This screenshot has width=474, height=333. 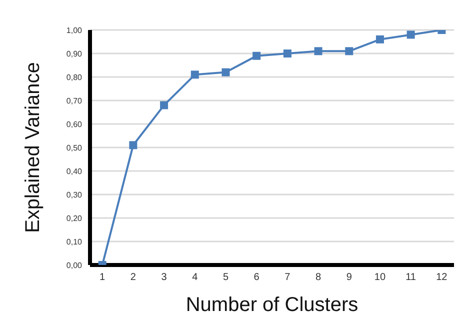 I want to click on x-tick-label: 10, so click(x=380, y=278).